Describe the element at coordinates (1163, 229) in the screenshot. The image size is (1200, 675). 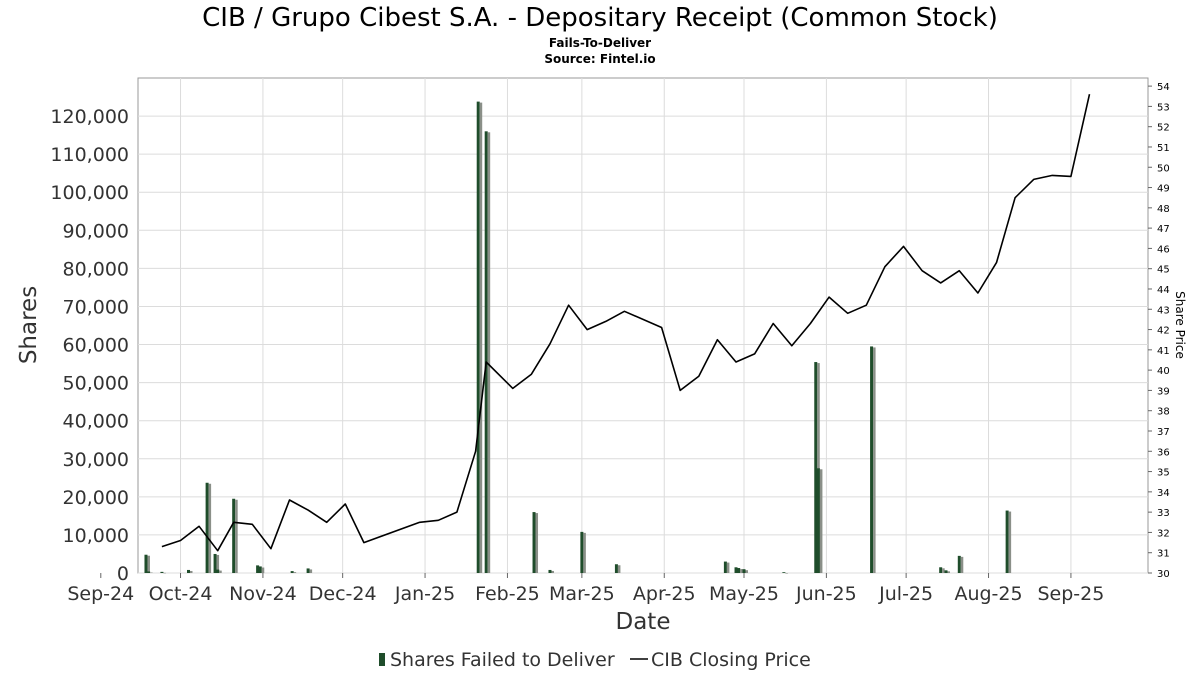
I see `y2-tick-label: 47` at that location.